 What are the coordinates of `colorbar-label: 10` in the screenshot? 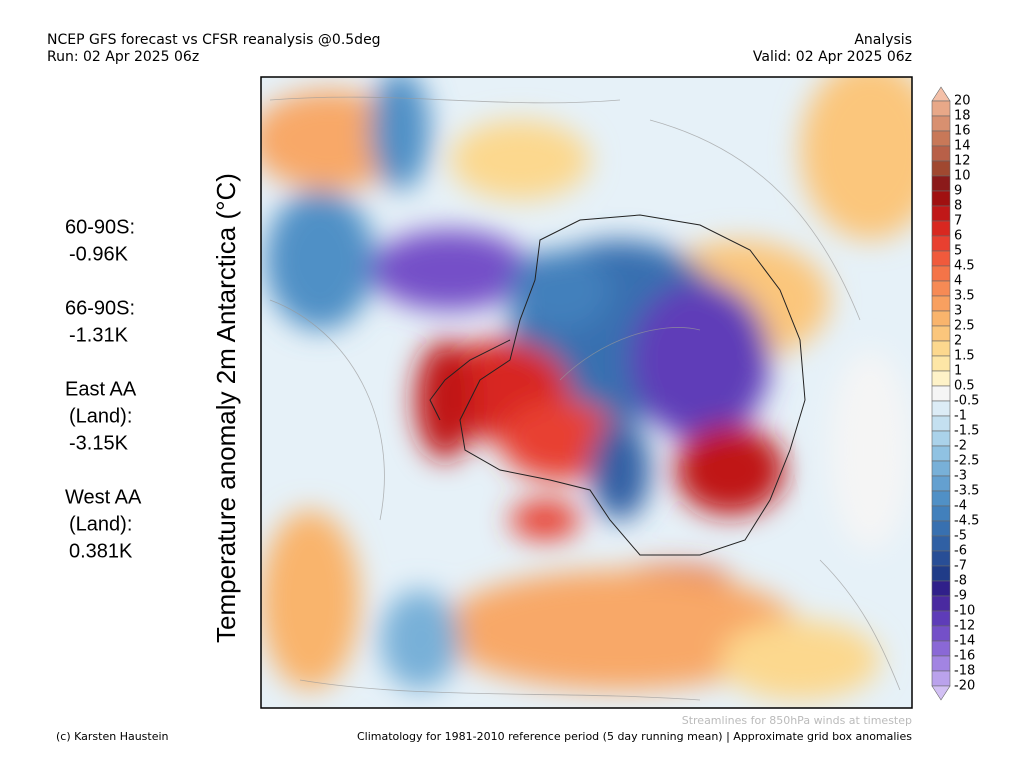 It's located at (962, 176).